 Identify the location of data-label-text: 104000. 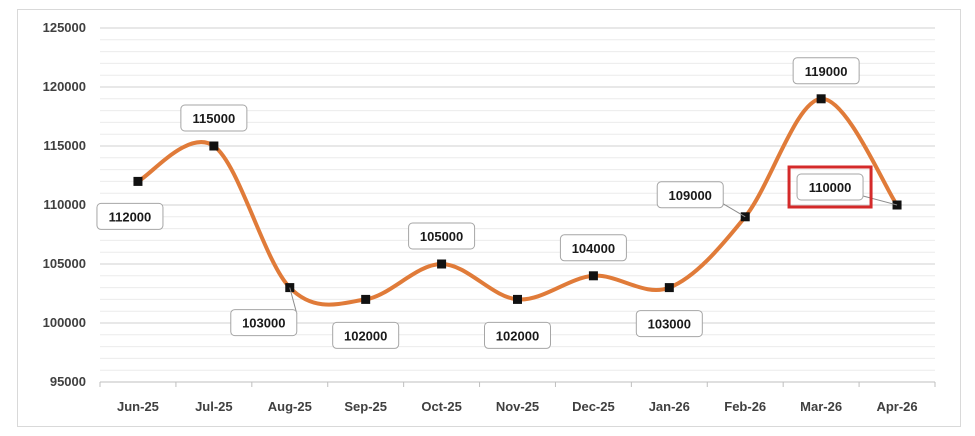
(593, 248).